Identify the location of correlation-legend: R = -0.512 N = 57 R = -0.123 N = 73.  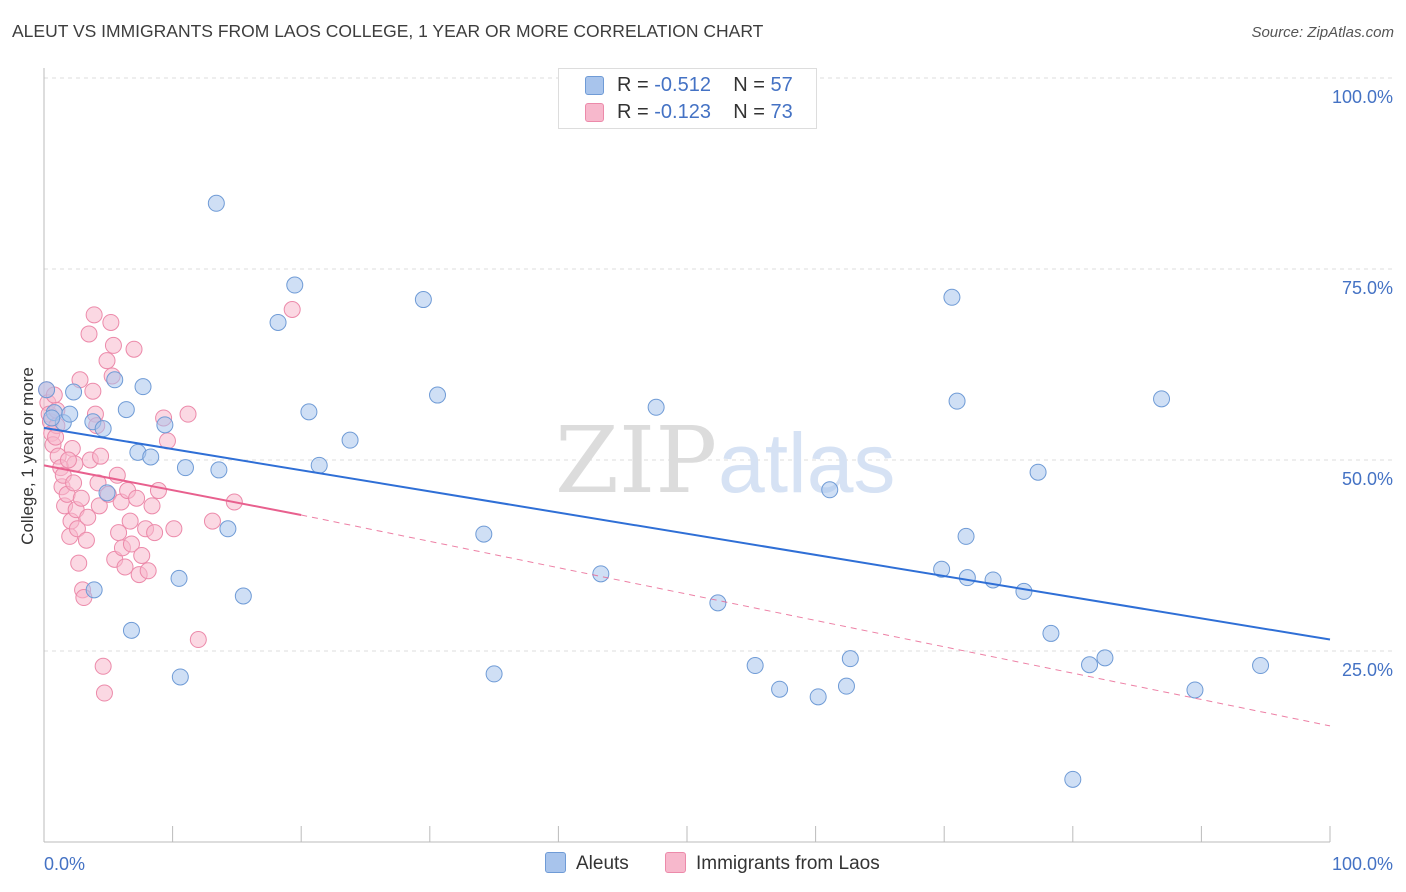
(687, 98).